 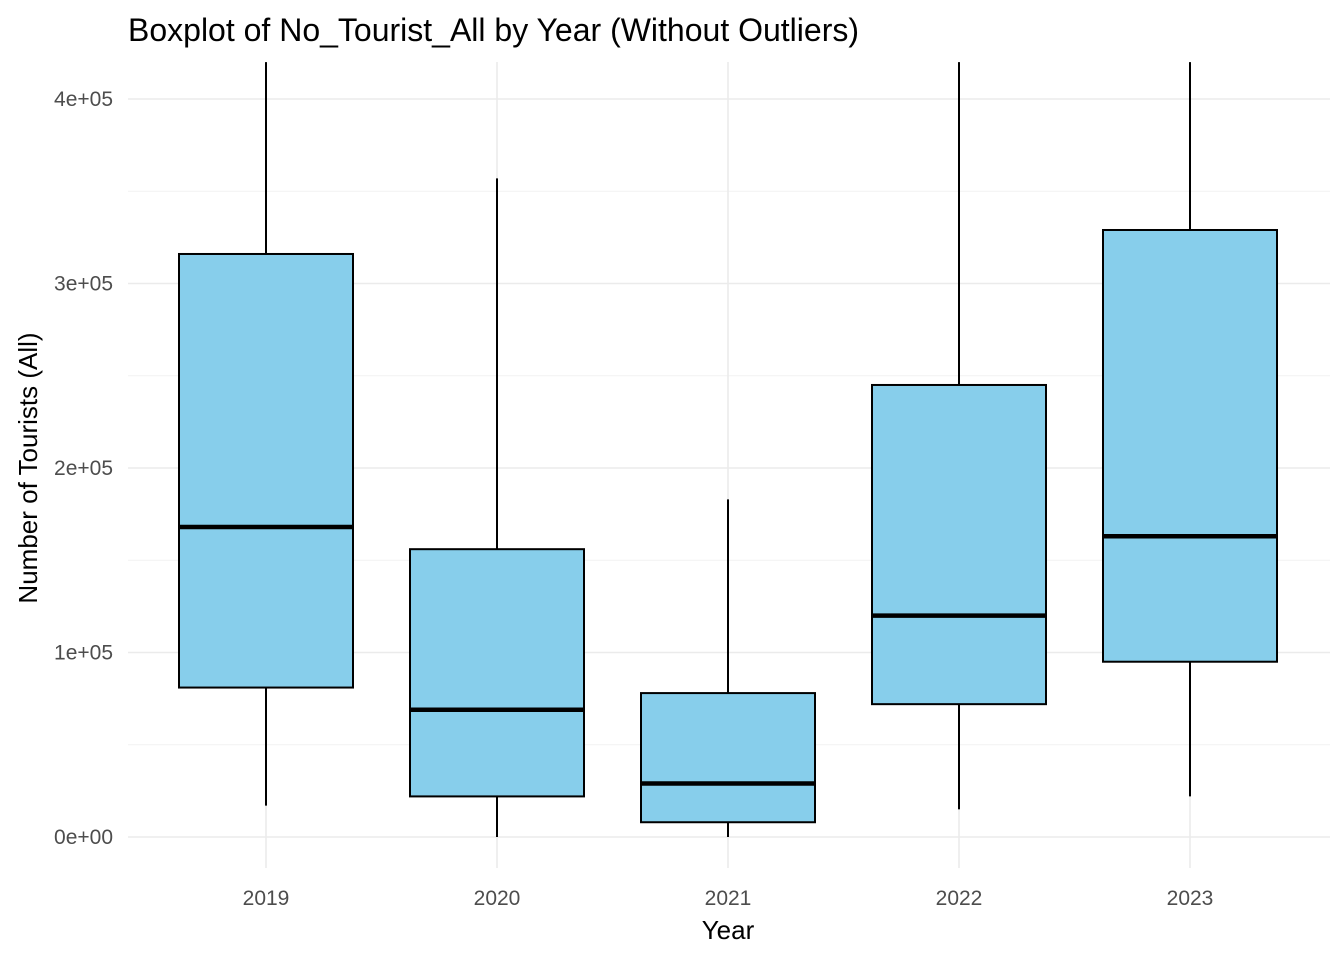 I want to click on box-2021, so click(x=728, y=668).